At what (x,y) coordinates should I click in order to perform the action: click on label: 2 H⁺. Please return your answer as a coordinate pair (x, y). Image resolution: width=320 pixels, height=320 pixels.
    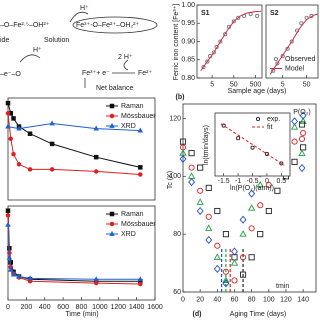
    Looking at the image, I should click on (125, 57).